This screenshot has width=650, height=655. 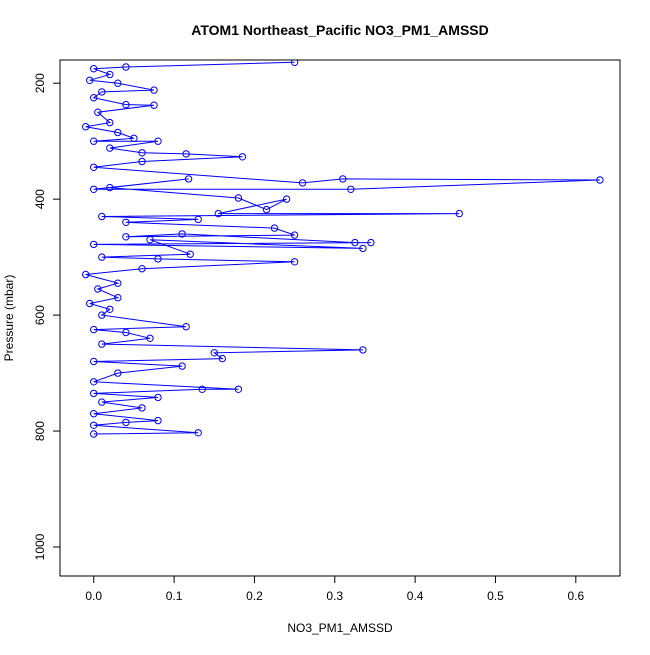 What do you see at coordinates (415, 596) in the screenshot?
I see `x-tick-label: 0.4` at bounding box center [415, 596].